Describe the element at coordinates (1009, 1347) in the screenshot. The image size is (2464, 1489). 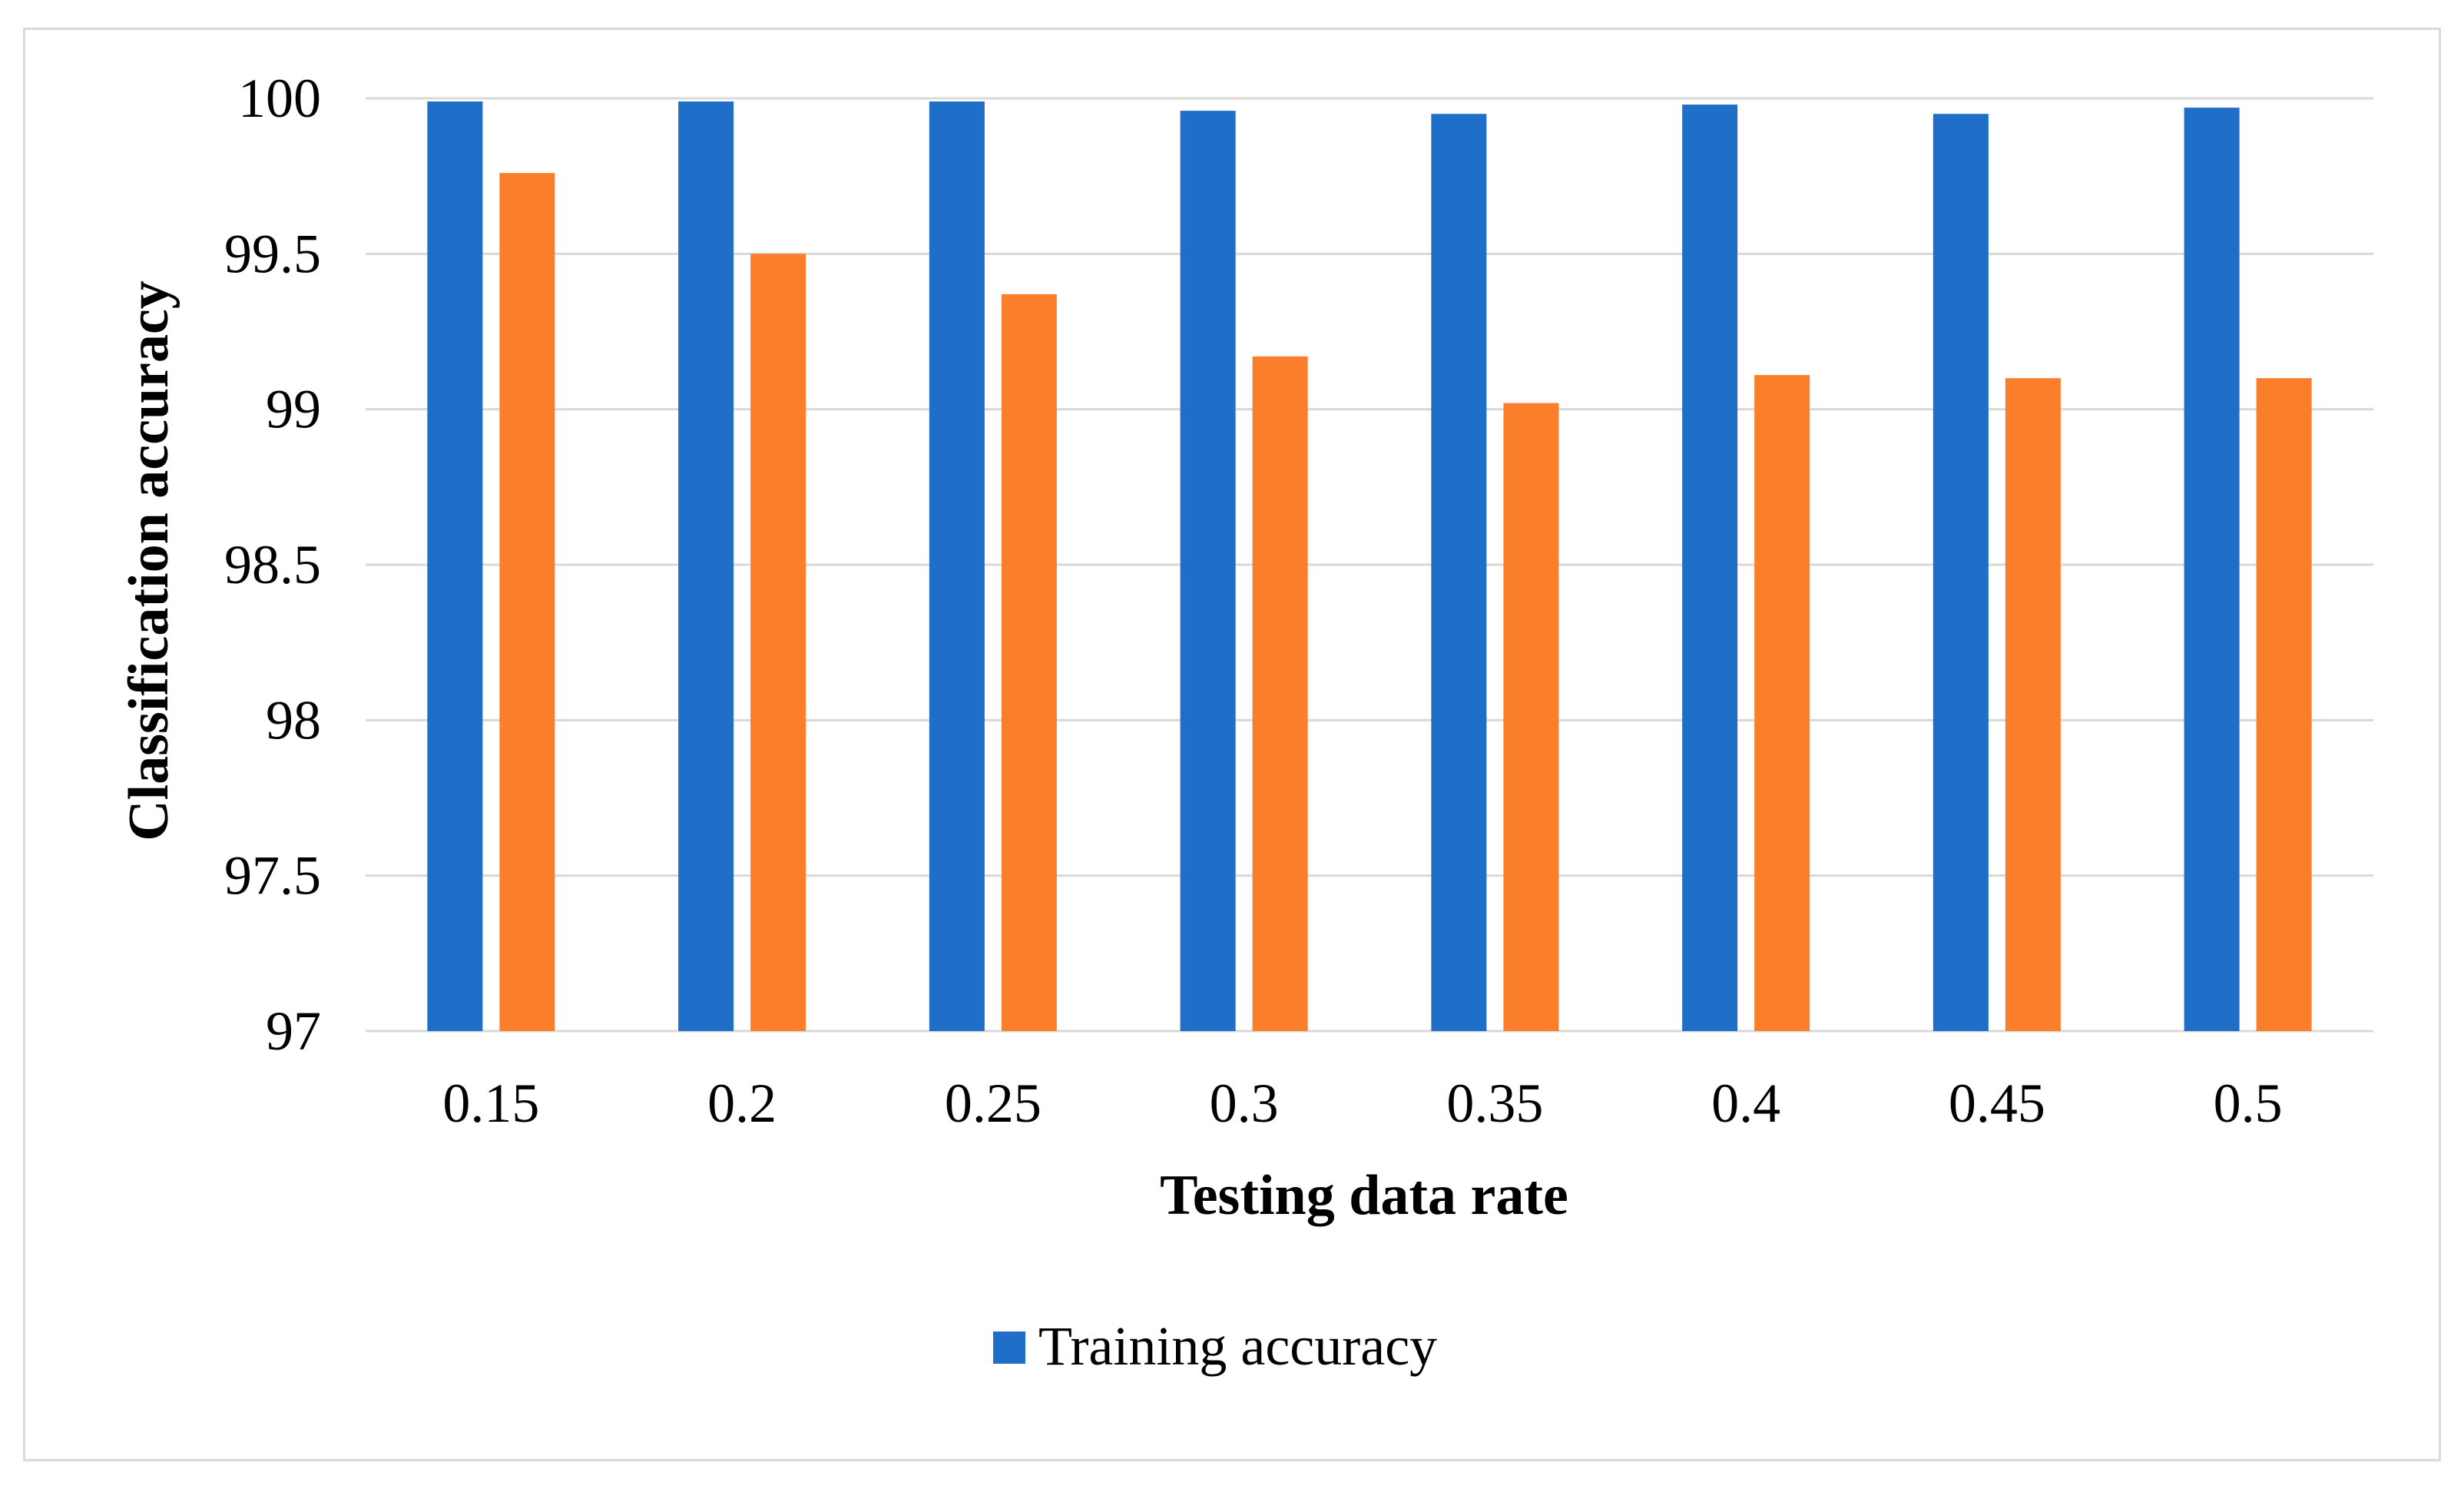
I see `legend-swatch-training` at that location.